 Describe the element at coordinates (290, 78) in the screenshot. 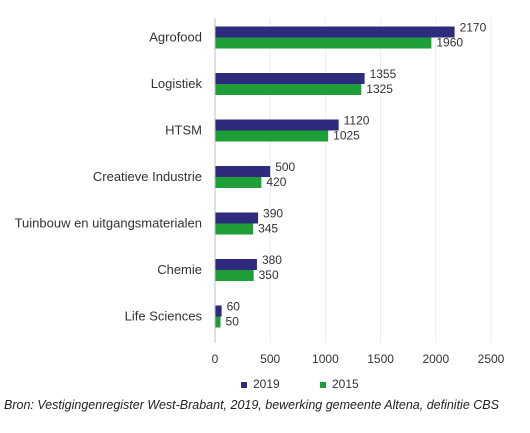

I see `bar-logistiek-2019` at that location.